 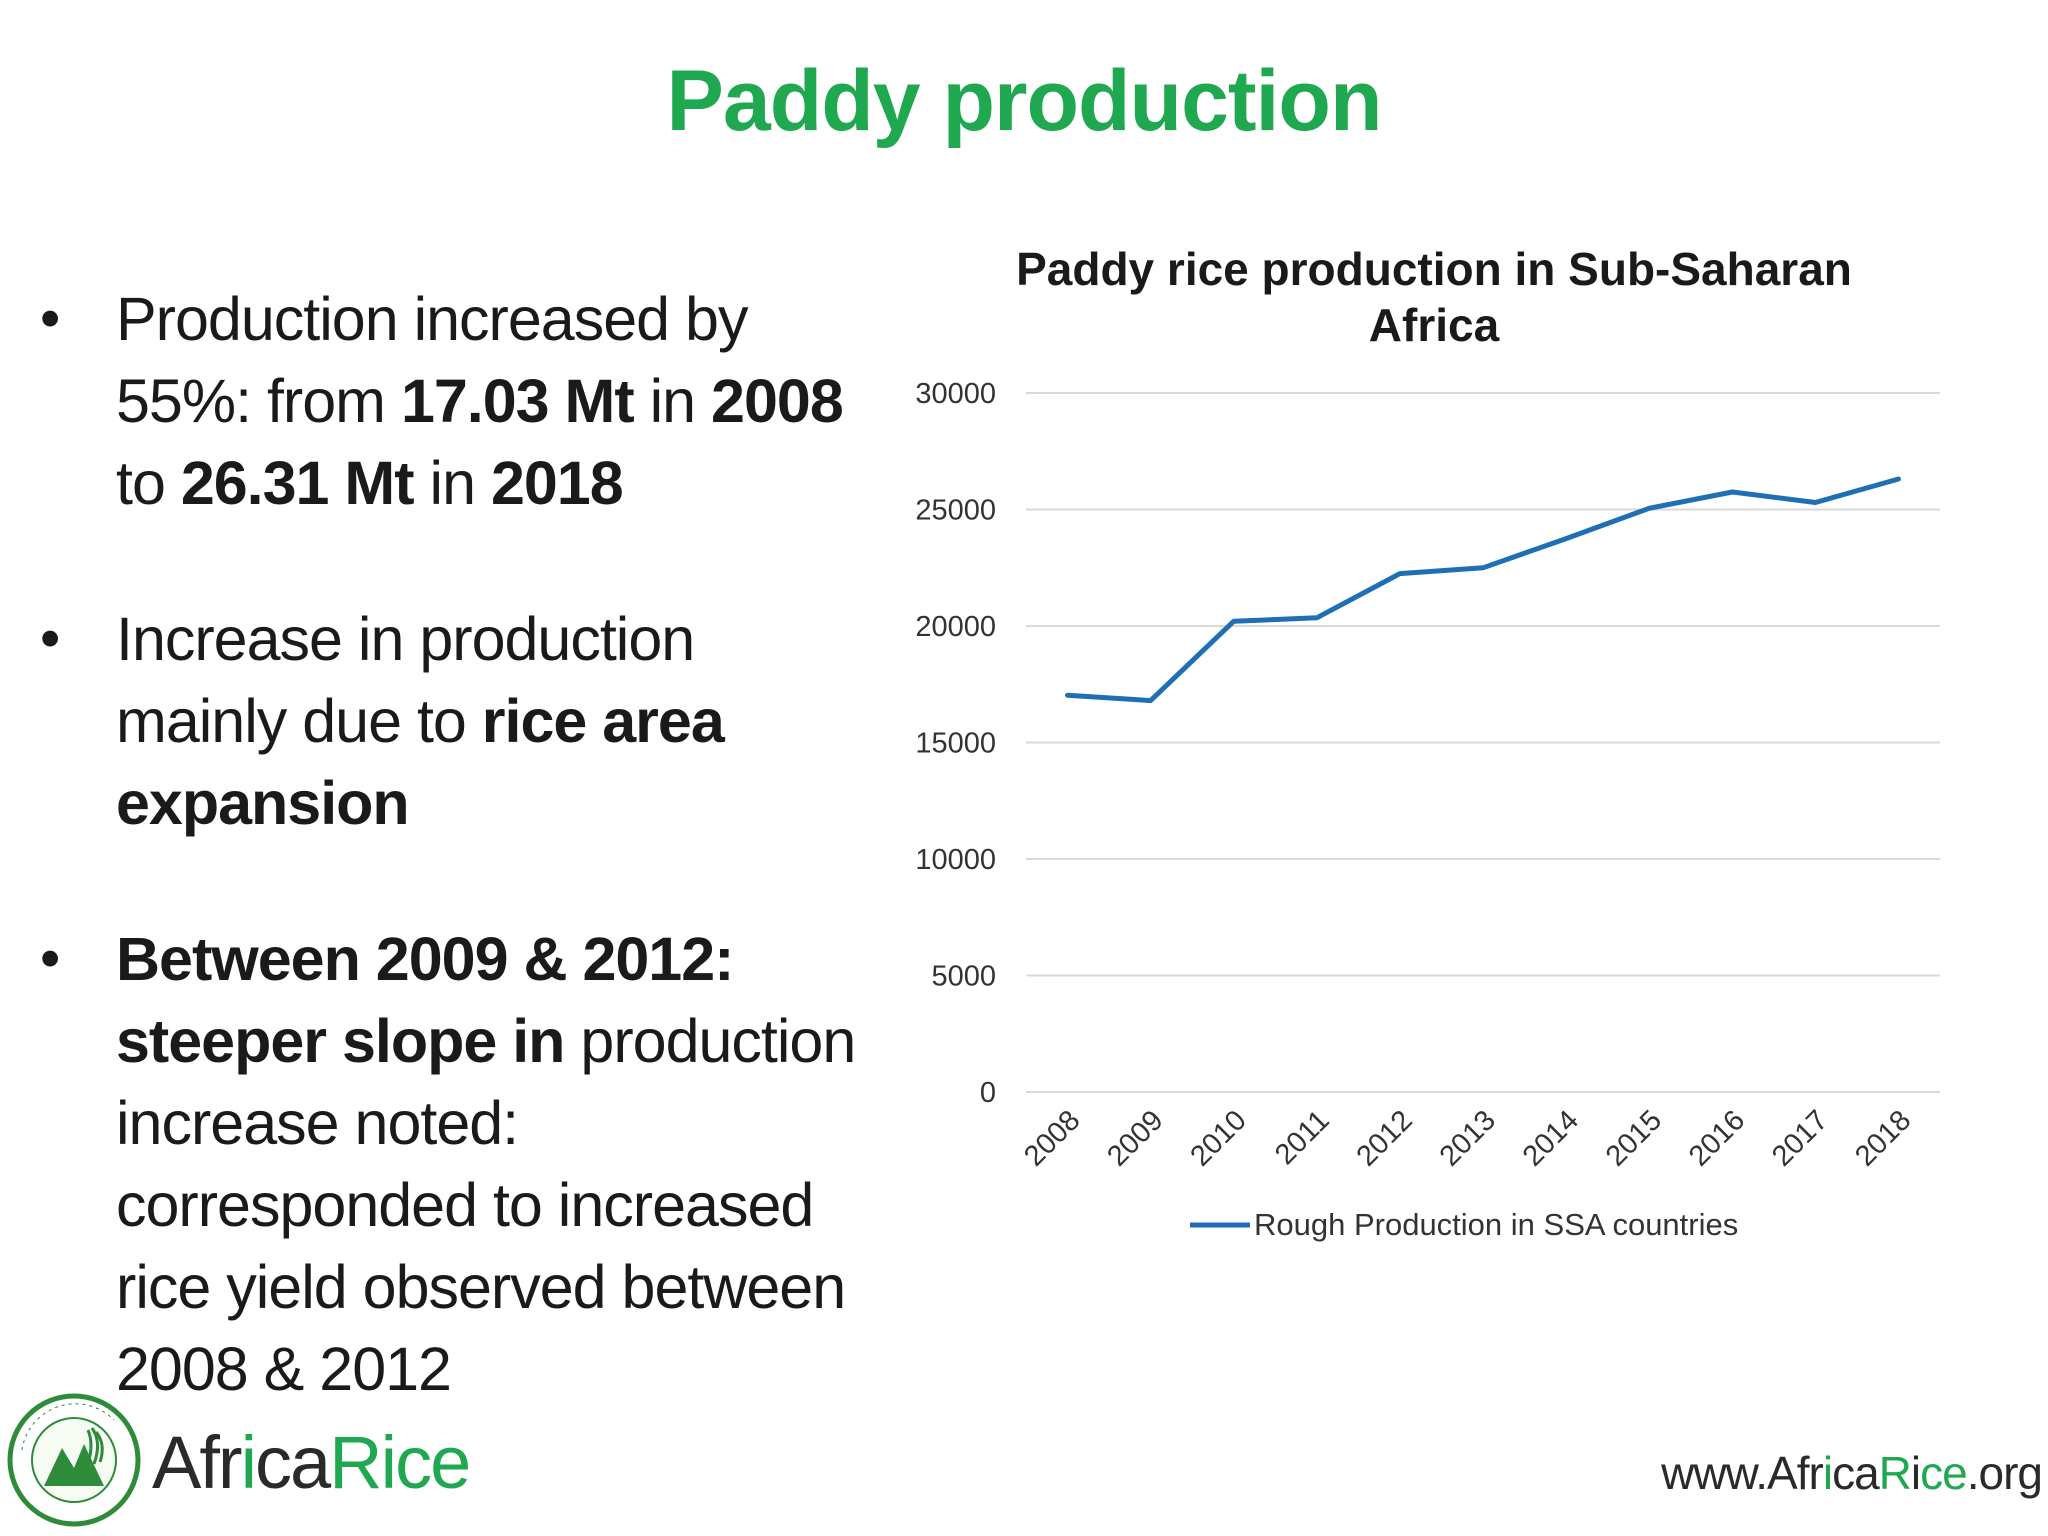 I want to click on x-tick-label: 2012, so click(x=1385, y=1138).